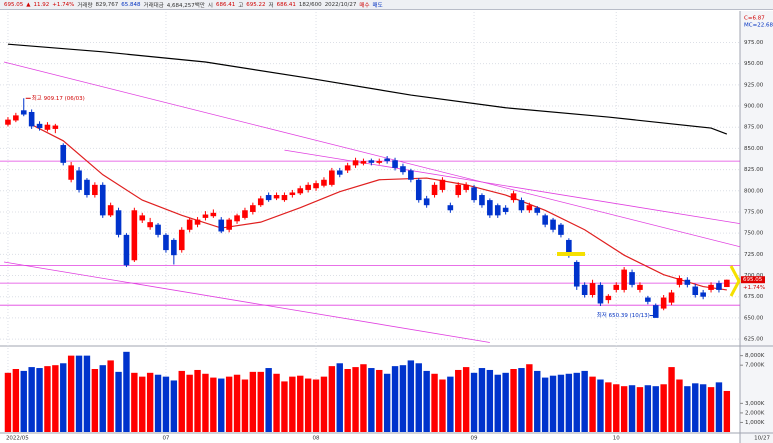 This screenshot has height=443, width=773. I want to click on x-tick-label: 10, so click(616, 439).